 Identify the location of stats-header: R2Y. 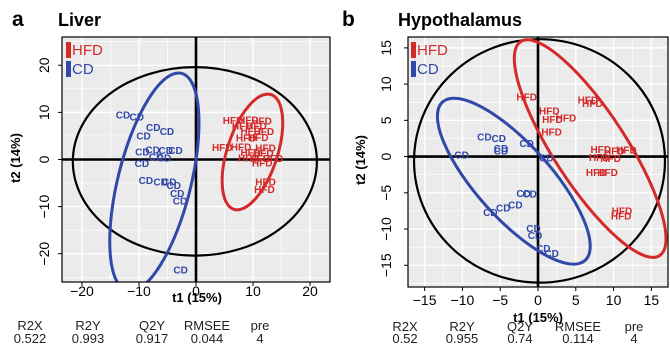
(462, 326).